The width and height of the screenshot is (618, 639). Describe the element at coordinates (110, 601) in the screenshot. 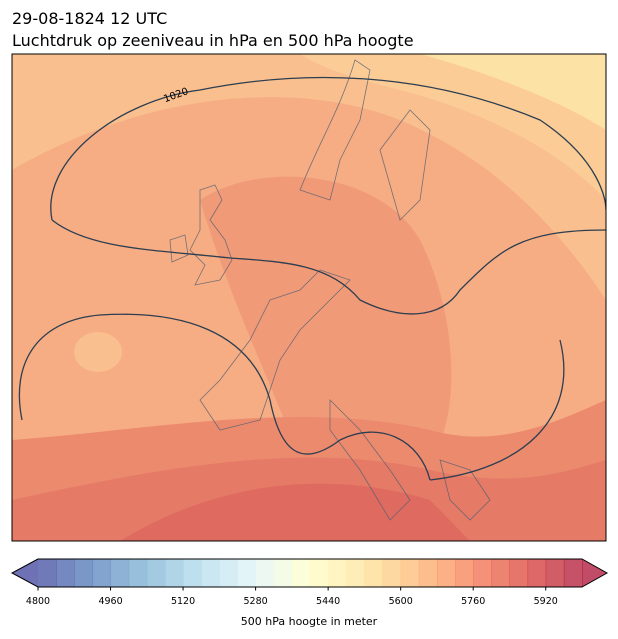

I see `colorbar-tick-label: 4960` at that location.